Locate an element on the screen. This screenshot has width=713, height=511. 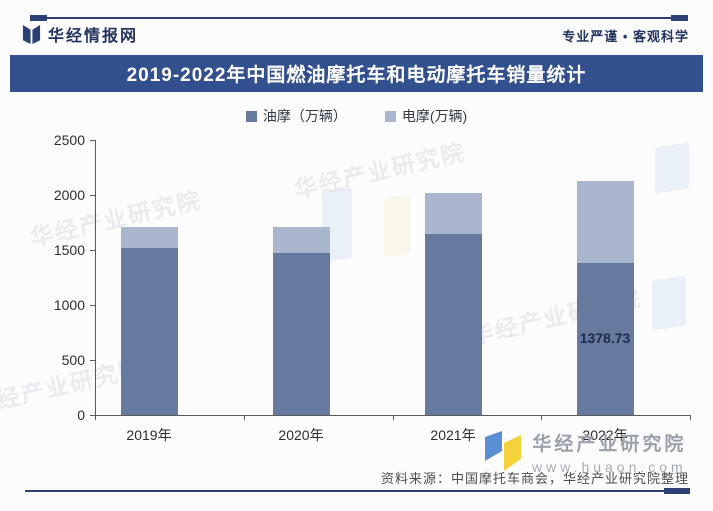
bar-data-label: 1378.73 is located at coordinates (605, 338).